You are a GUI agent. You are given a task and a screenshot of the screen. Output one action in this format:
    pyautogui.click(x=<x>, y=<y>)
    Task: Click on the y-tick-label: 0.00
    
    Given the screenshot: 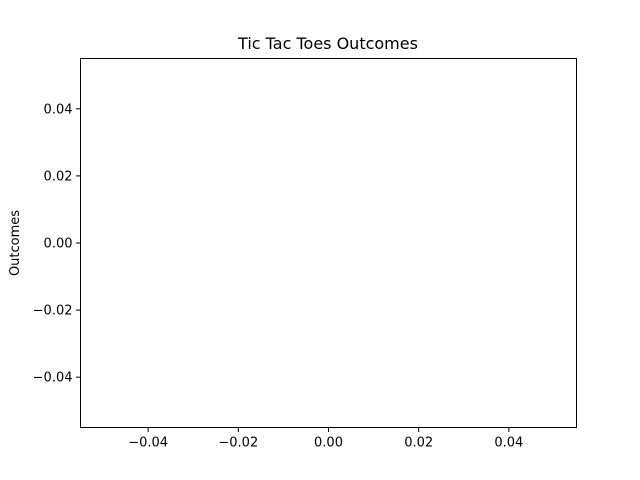 What is the action you would take?
    pyautogui.click(x=58, y=244)
    